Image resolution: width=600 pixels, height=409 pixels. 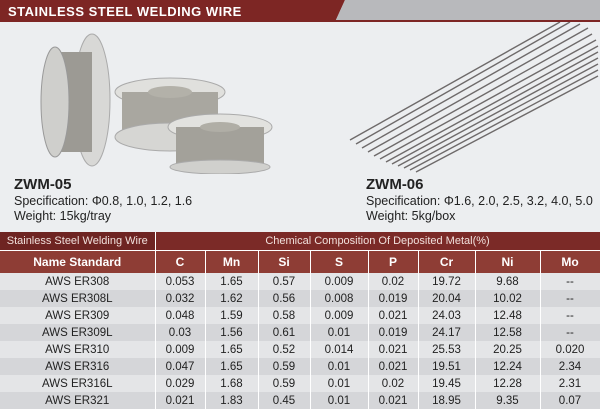 What do you see at coordinates (447, 281) in the screenshot?
I see `table-cell: 19.72` at bounding box center [447, 281].